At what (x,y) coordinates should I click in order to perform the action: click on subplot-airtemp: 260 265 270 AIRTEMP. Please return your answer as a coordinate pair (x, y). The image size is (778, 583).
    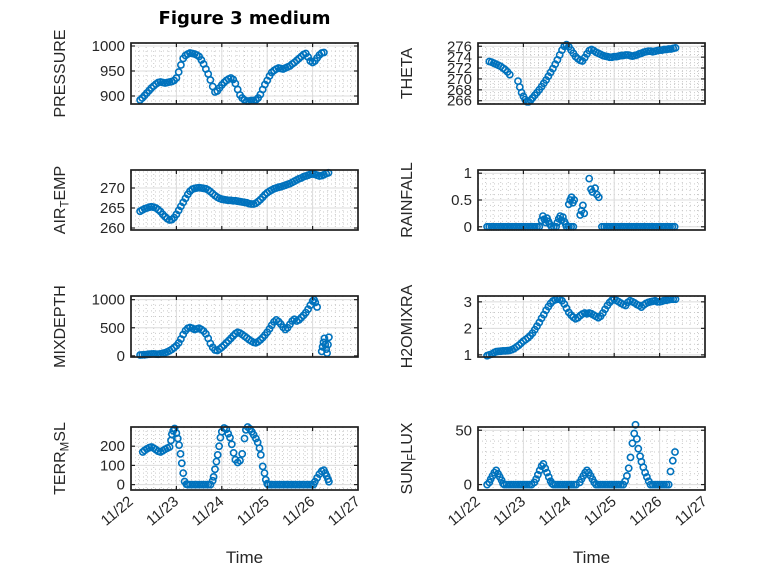
    Looking at the image, I should click on (195, 201).